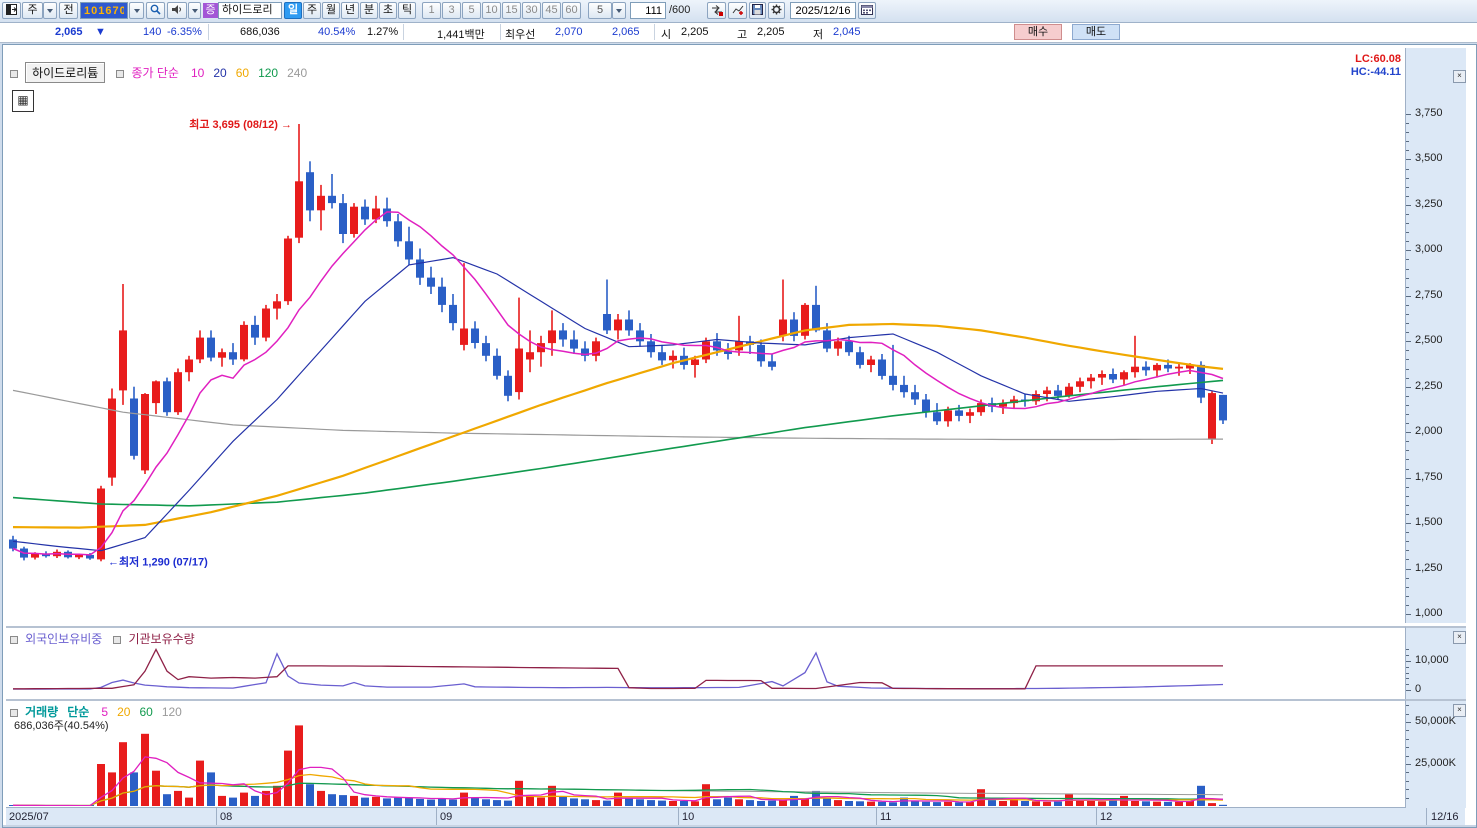  I want to click on open-label: 시, so click(666, 35).